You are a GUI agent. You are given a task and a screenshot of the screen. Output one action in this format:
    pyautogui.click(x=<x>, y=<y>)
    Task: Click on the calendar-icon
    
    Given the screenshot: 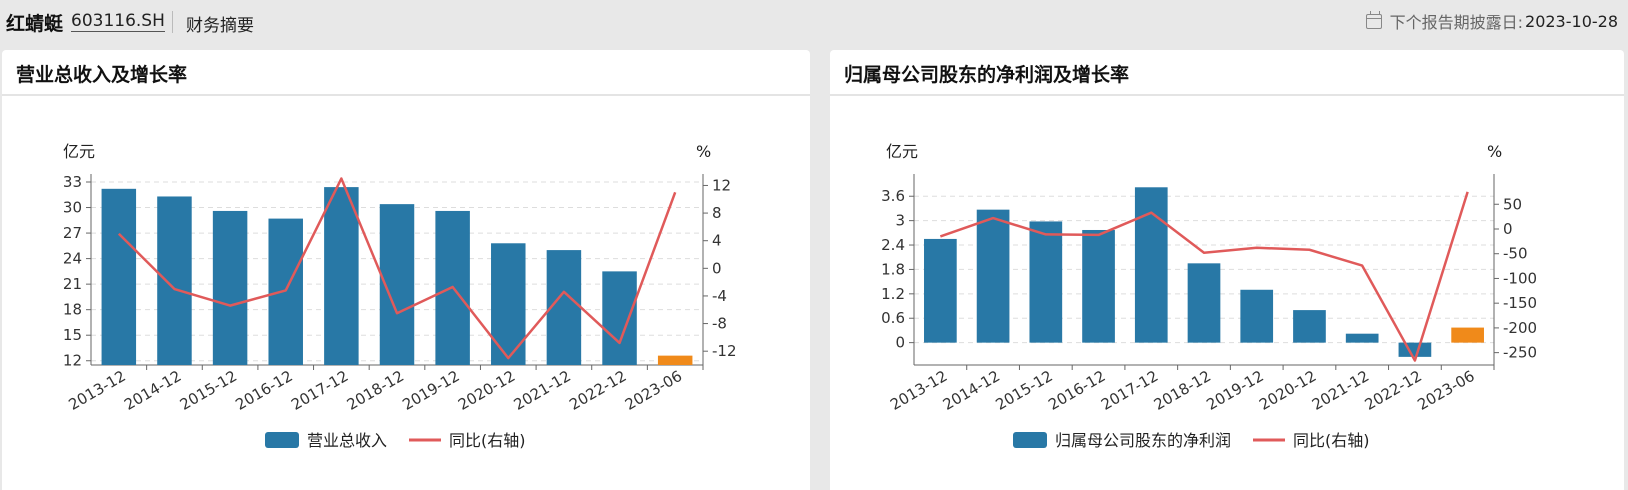 What is the action you would take?
    pyautogui.click(x=1373, y=19)
    